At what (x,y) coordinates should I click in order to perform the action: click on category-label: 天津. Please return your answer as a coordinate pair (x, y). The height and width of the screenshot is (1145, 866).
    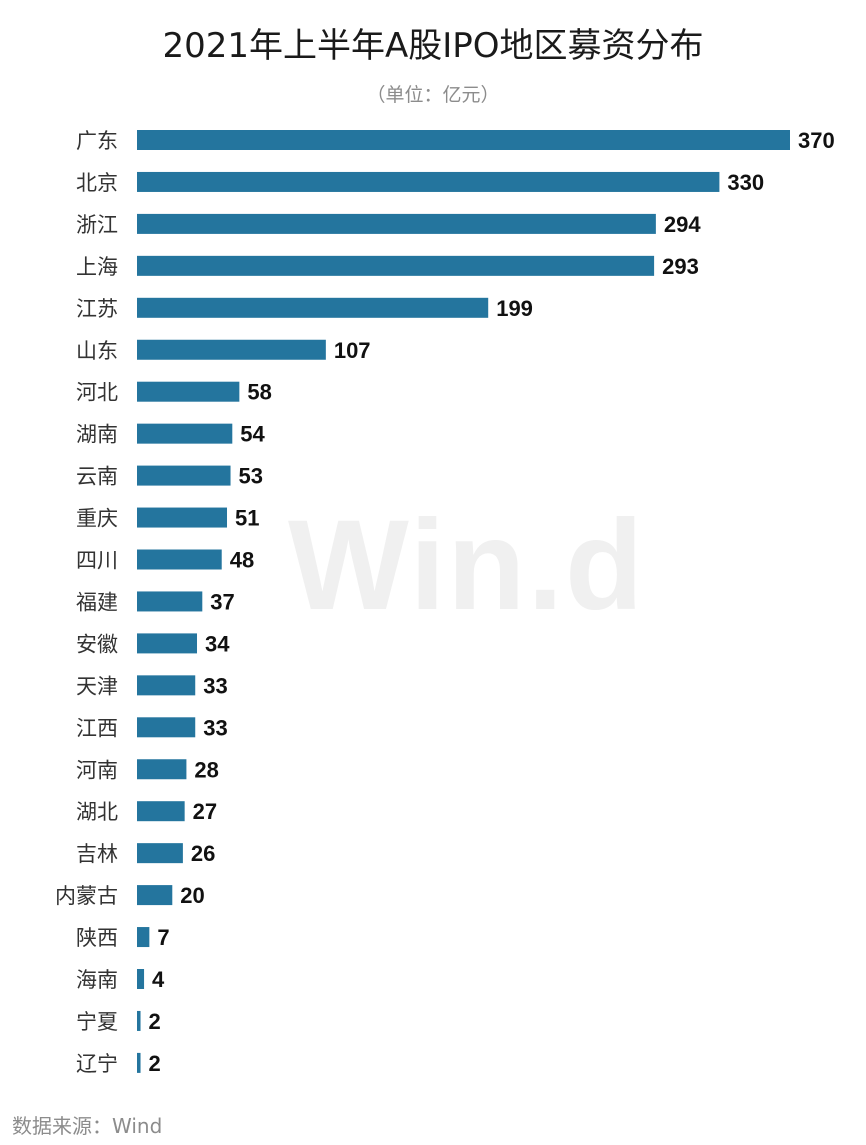
    Looking at the image, I should click on (97, 686).